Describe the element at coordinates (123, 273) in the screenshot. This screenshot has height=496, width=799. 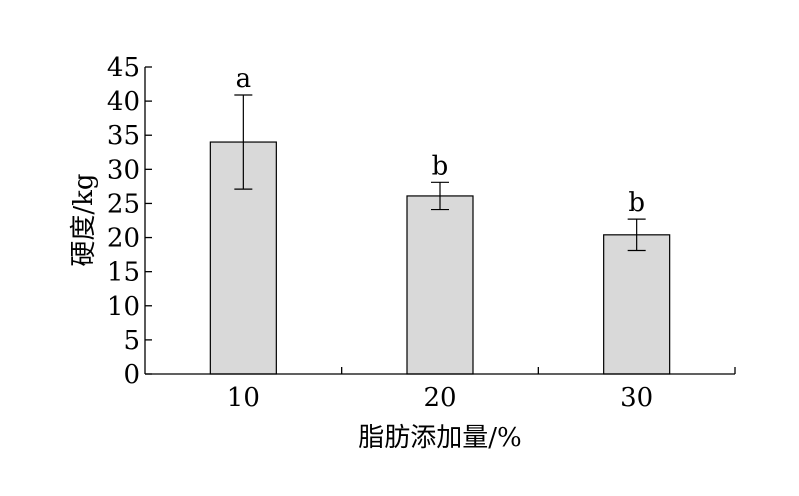
I see `y-tick-label: 15` at that location.